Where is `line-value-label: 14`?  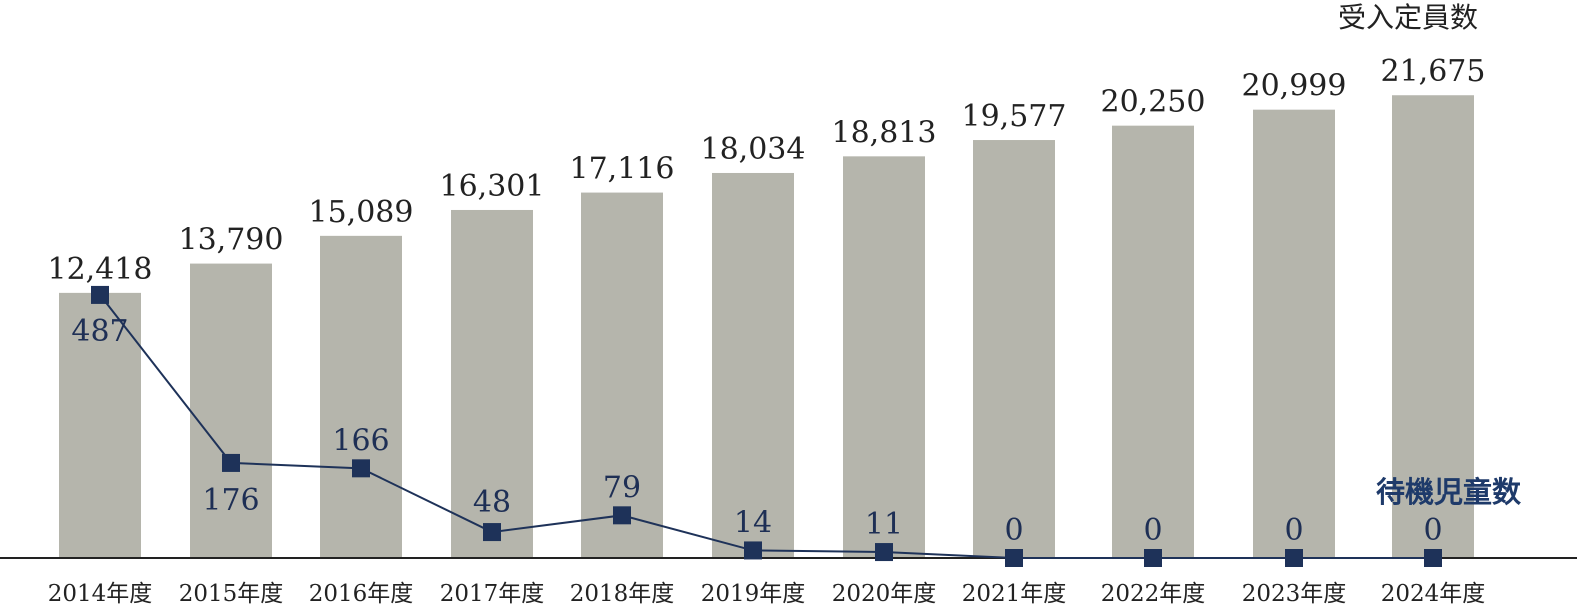
line-value-label: 14 is located at coordinates (753, 522).